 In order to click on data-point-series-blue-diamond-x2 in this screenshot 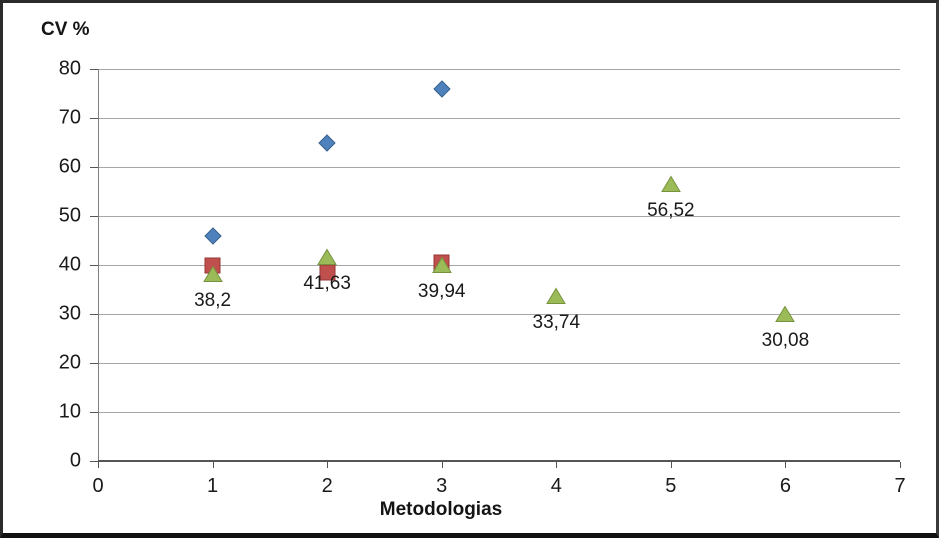, I will do `click(327, 142)`.